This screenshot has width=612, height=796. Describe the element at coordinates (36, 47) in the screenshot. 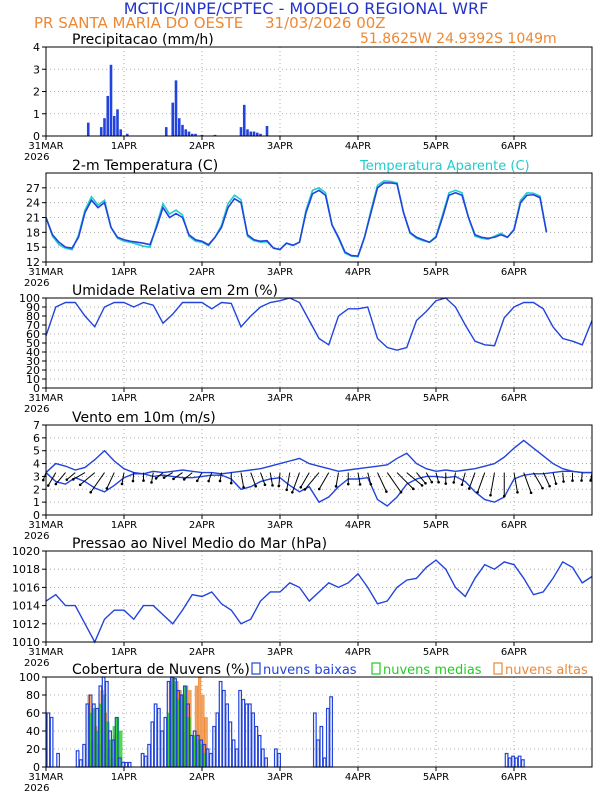

I see `y-tick-label: 4` at that location.